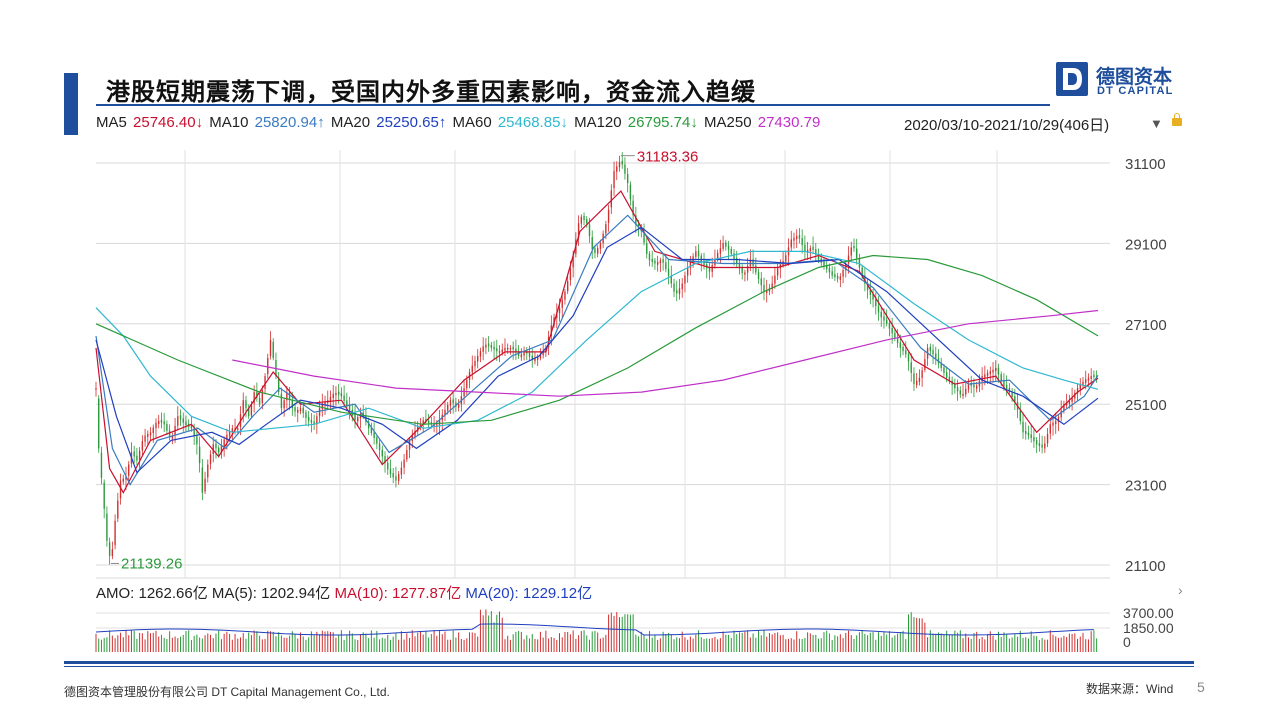  Describe the element at coordinates (667, 157) in the screenshot. I see `high-label: 31183.36` at that location.